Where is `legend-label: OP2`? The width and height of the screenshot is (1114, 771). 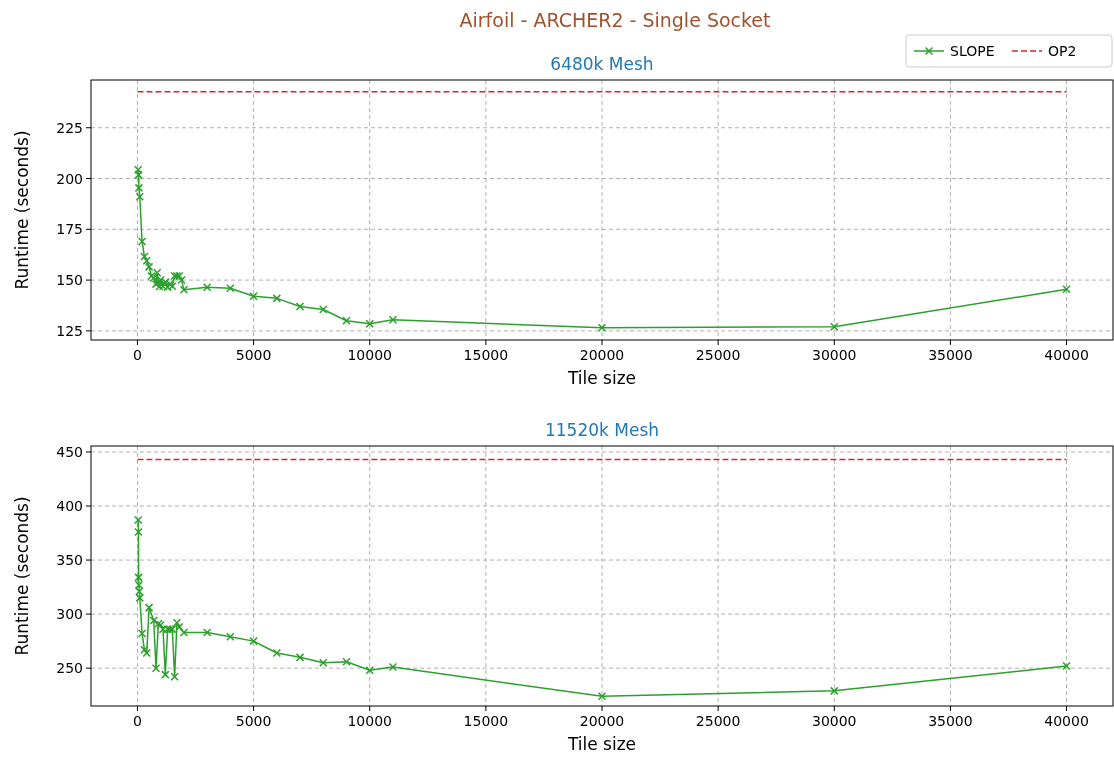 legend-label: OP2 is located at coordinates (1062, 51).